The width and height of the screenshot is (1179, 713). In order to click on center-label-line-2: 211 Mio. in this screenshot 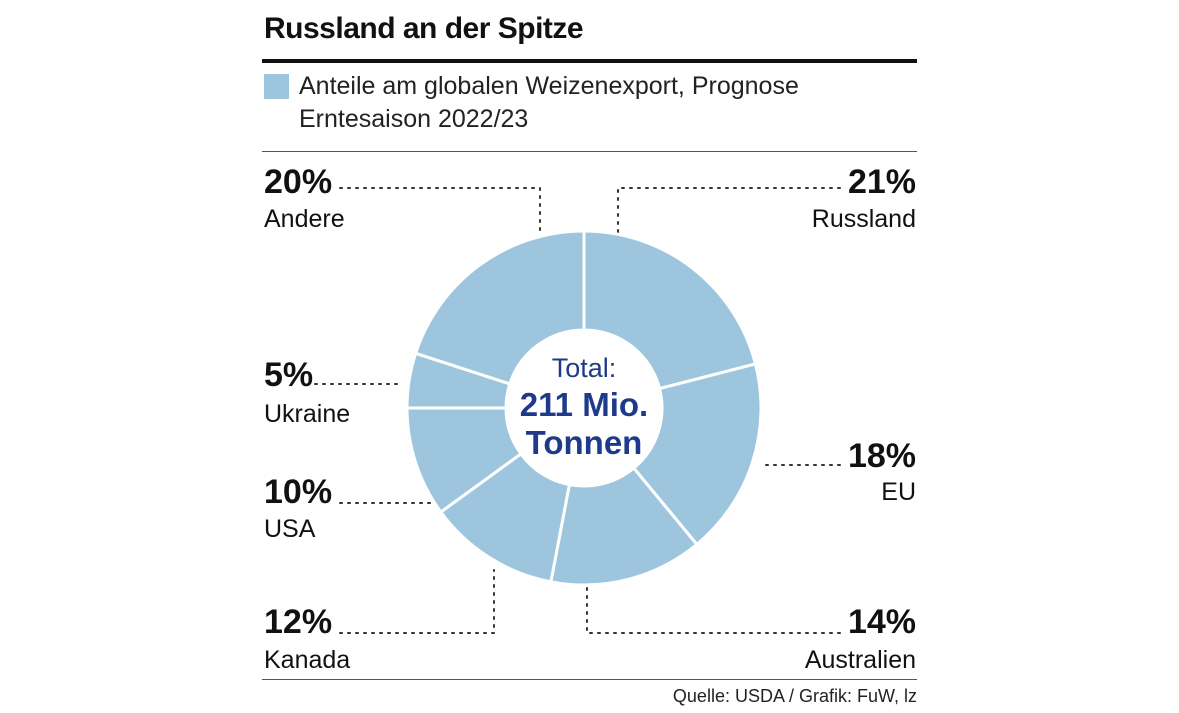, I will do `click(584, 404)`.